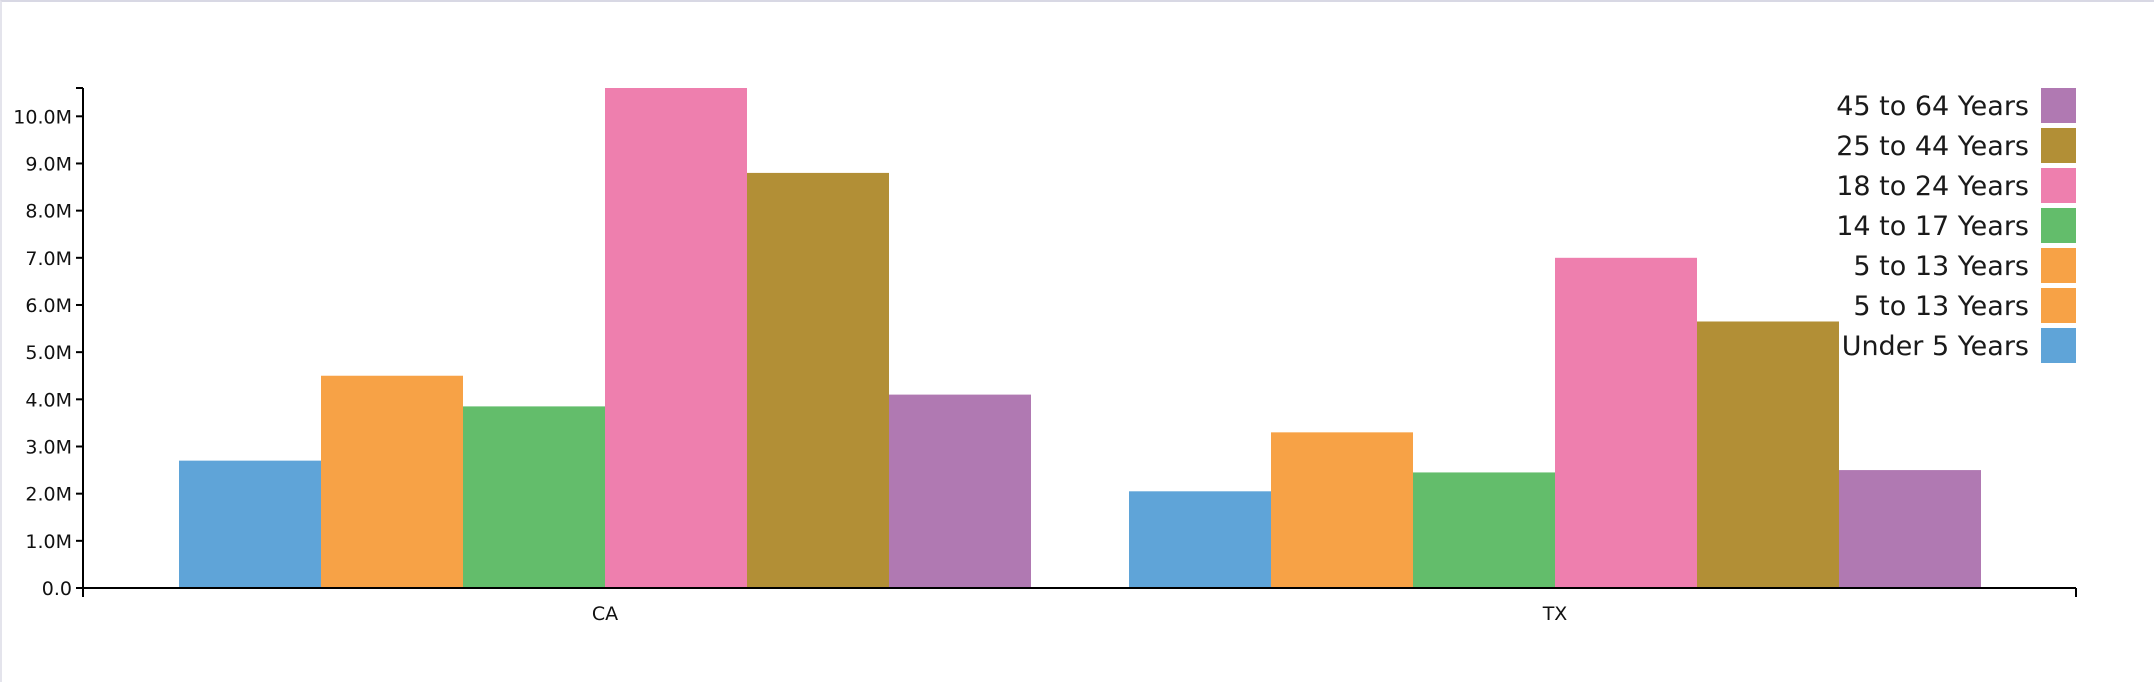 Image resolution: width=2156 pixels, height=684 pixels. Describe the element at coordinates (1932, 146) in the screenshot. I see `legend-label-1: 25 to 44 Years` at that location.